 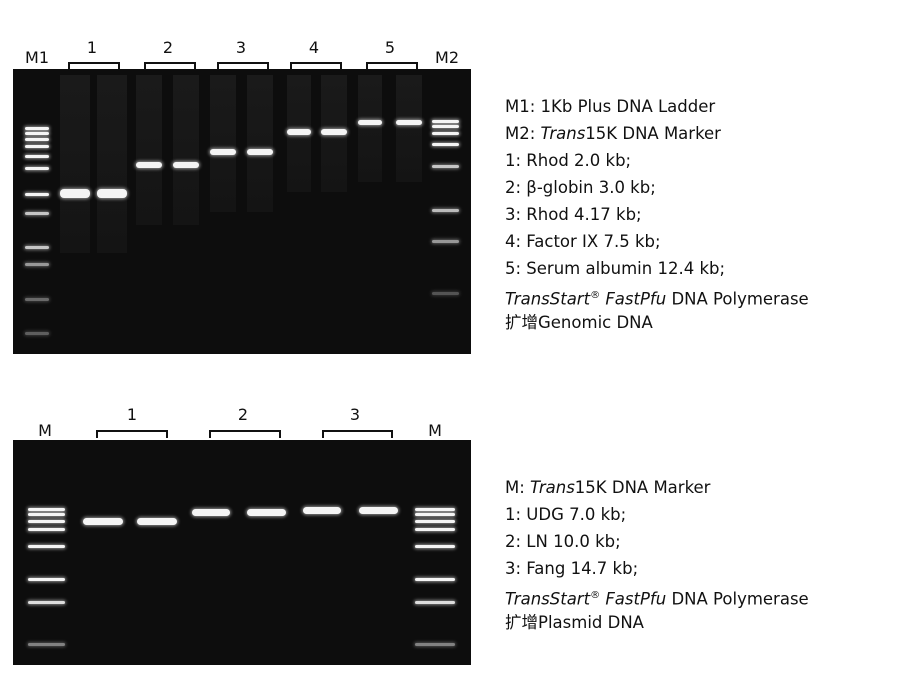 I want to click on legend-line: 5: Serum albumin 12.4 kb;, so click(x=657, y=268).